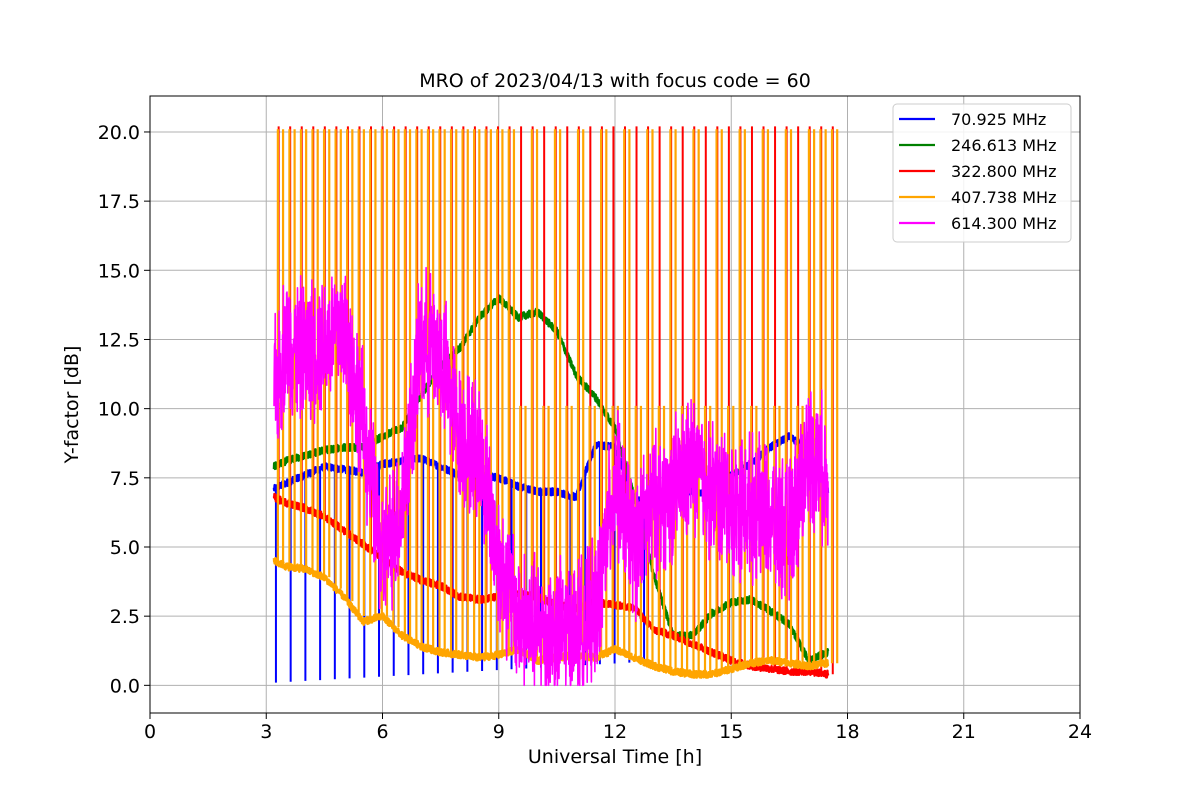  I want to click on x-axis-label: Universal Time [h], so click(615, 757).